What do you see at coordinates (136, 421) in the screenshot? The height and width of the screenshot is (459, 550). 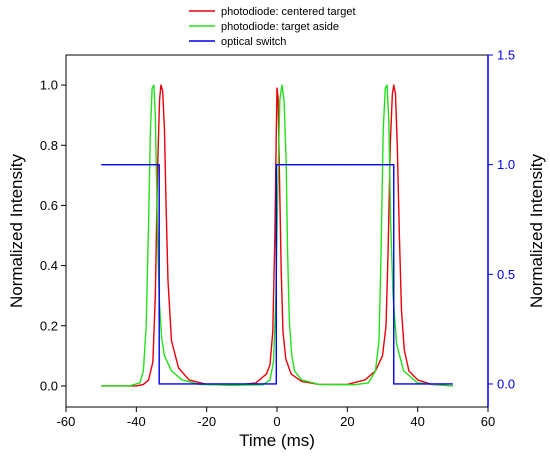 I see `x-tick-label: -40` at bounding box center [136, 421].